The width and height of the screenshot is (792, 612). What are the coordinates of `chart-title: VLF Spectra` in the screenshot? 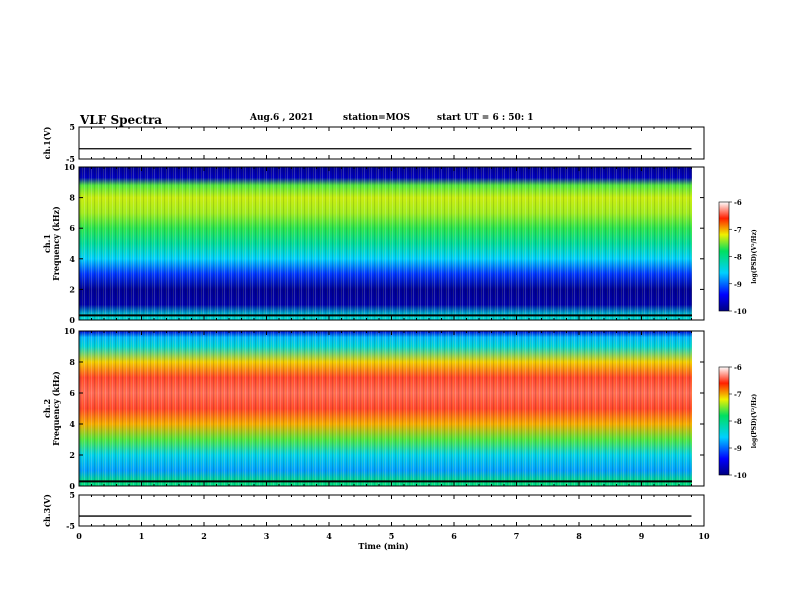 It's located at (121, 120).